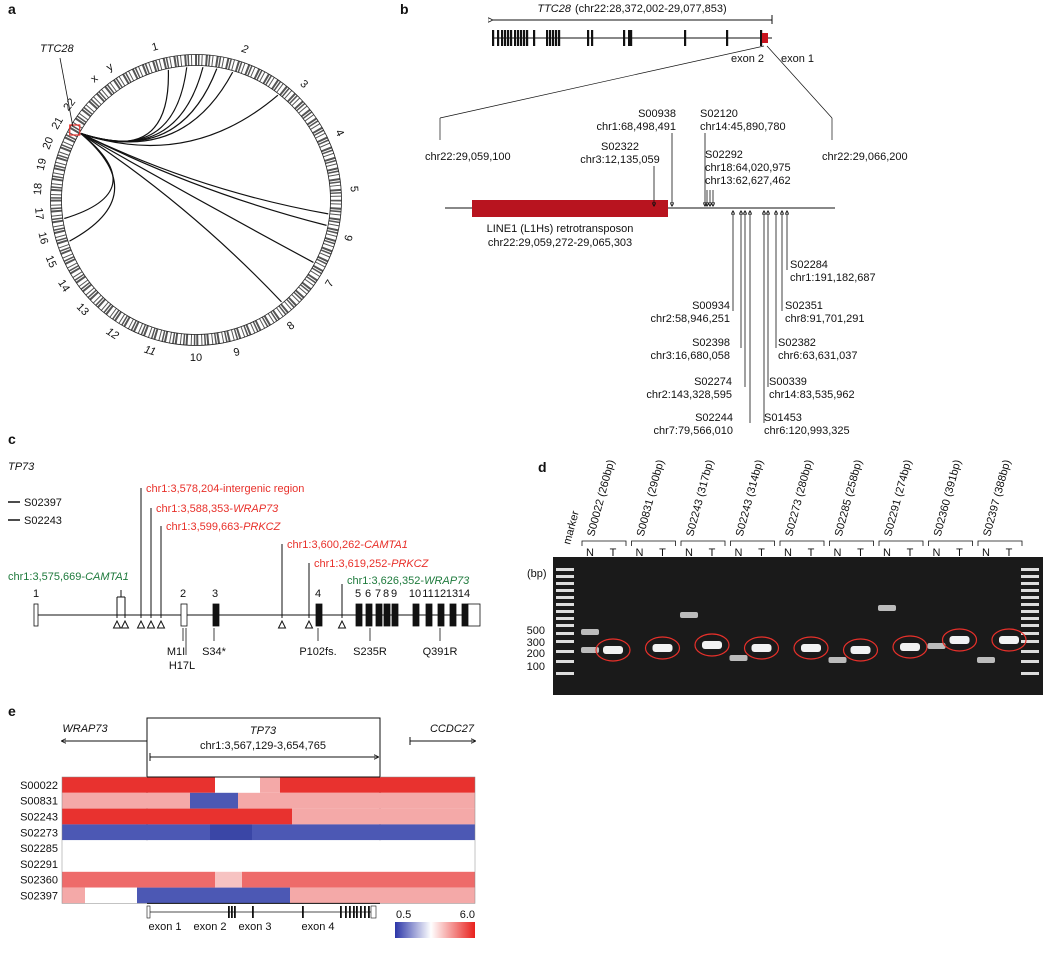 Image resolution: width=1050 pixels, height=954 pixels. I want to click on sample-label: S02291 (274bp), so click(898, 497).